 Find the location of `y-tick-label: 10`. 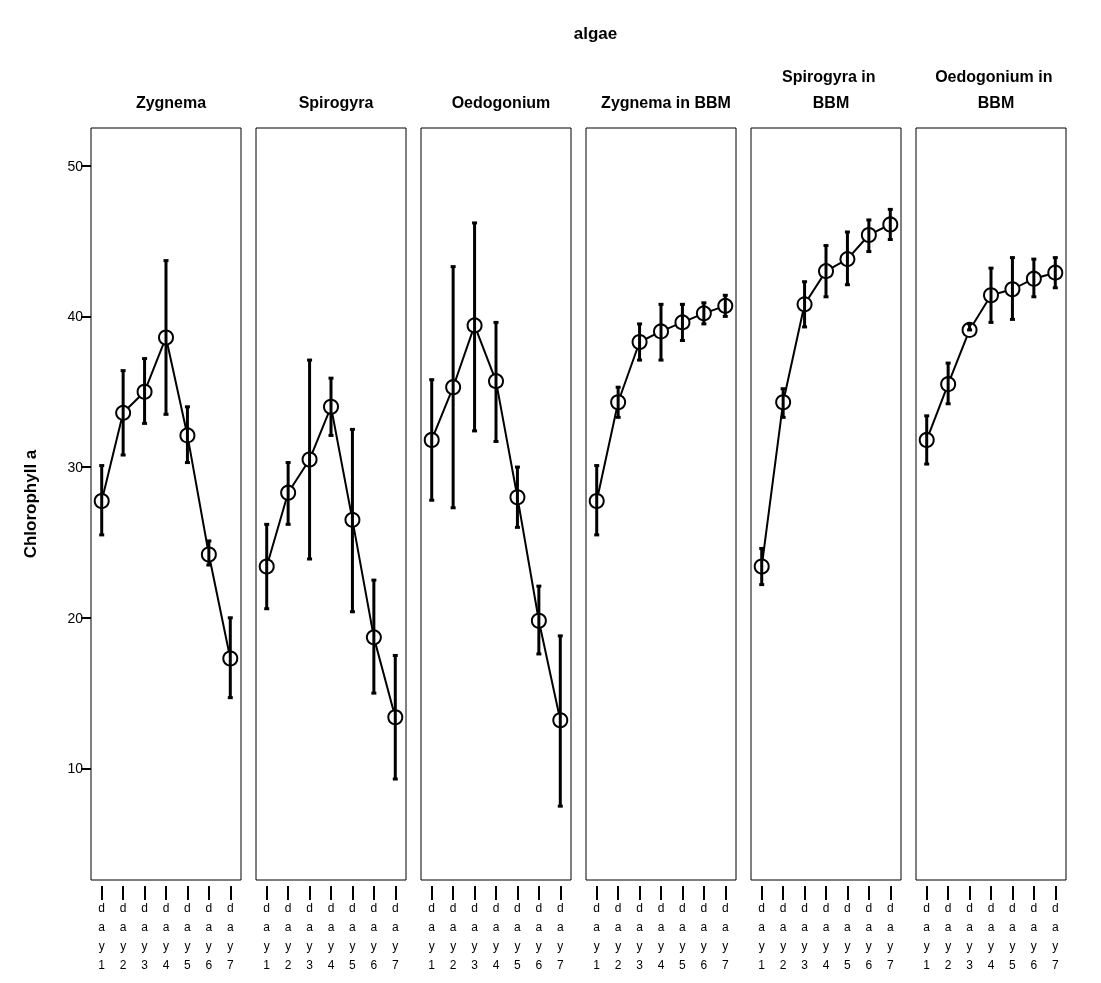

y-tick-label: 10 is located at coordinates (75, 768).